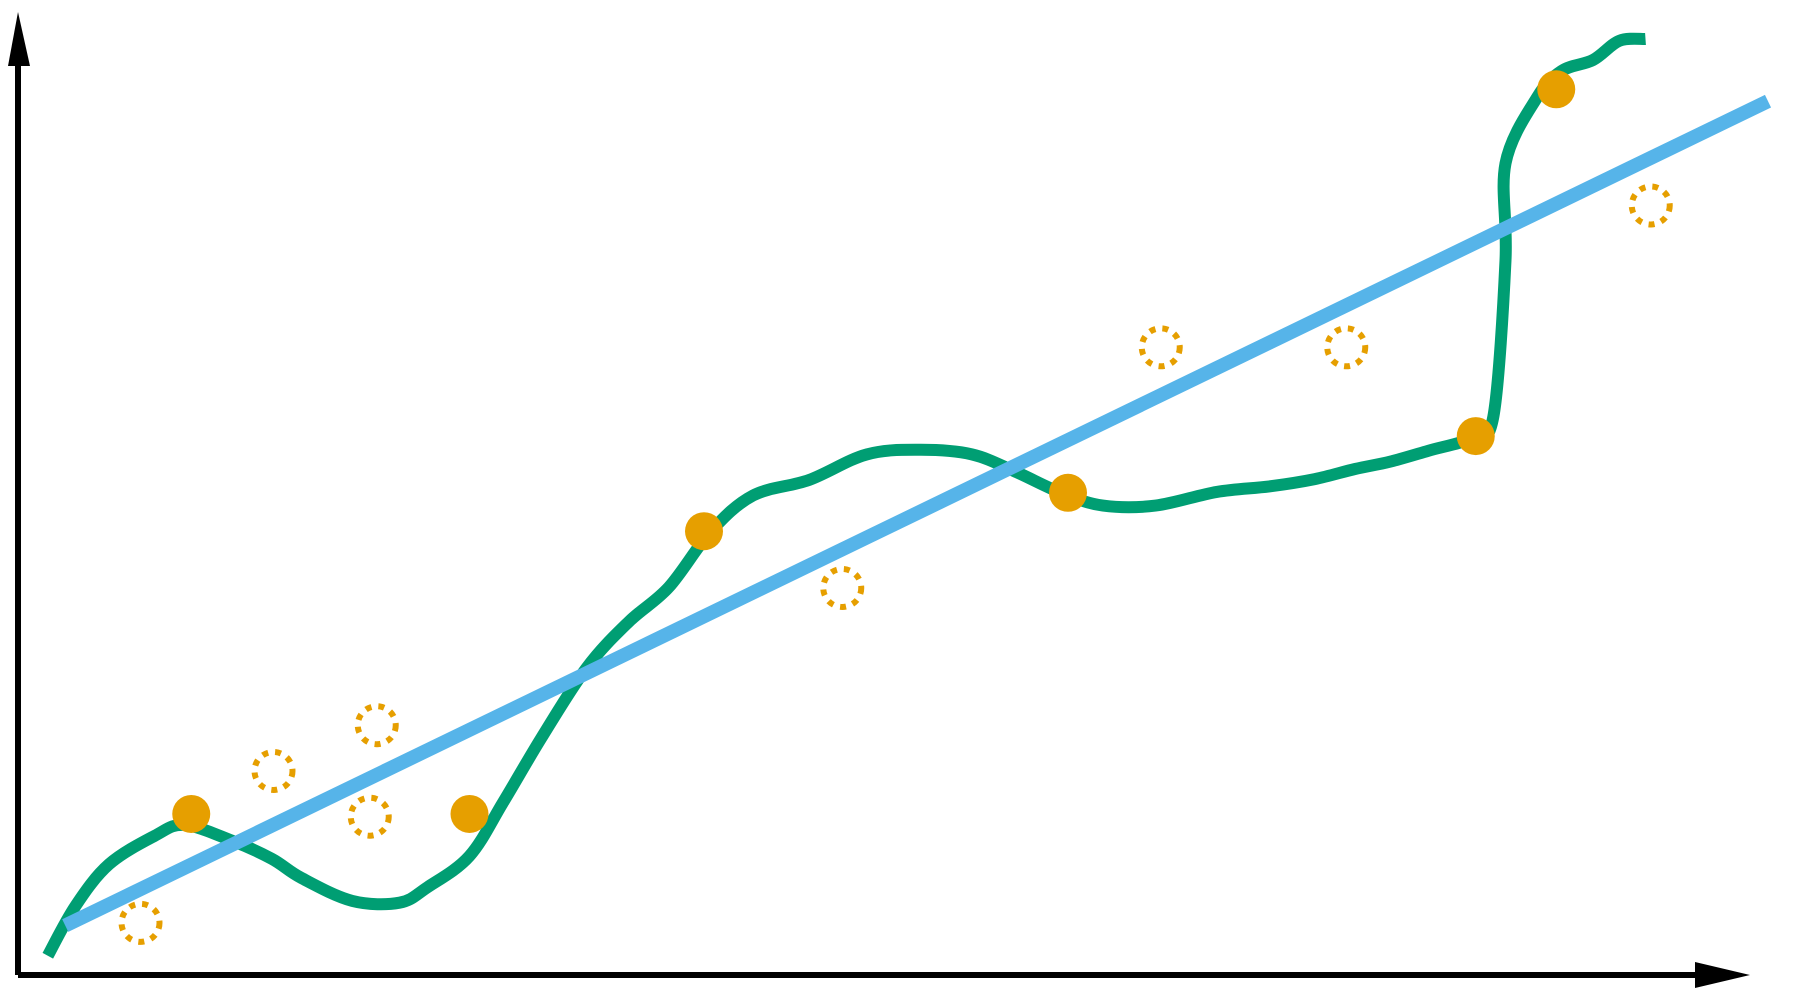 The height and width of the screenshot is (992, 1796). What do you see at coordinates (19, 39) in the screenshot?
I see `y-axis-arrowhead` at bounding box center [19, 39].